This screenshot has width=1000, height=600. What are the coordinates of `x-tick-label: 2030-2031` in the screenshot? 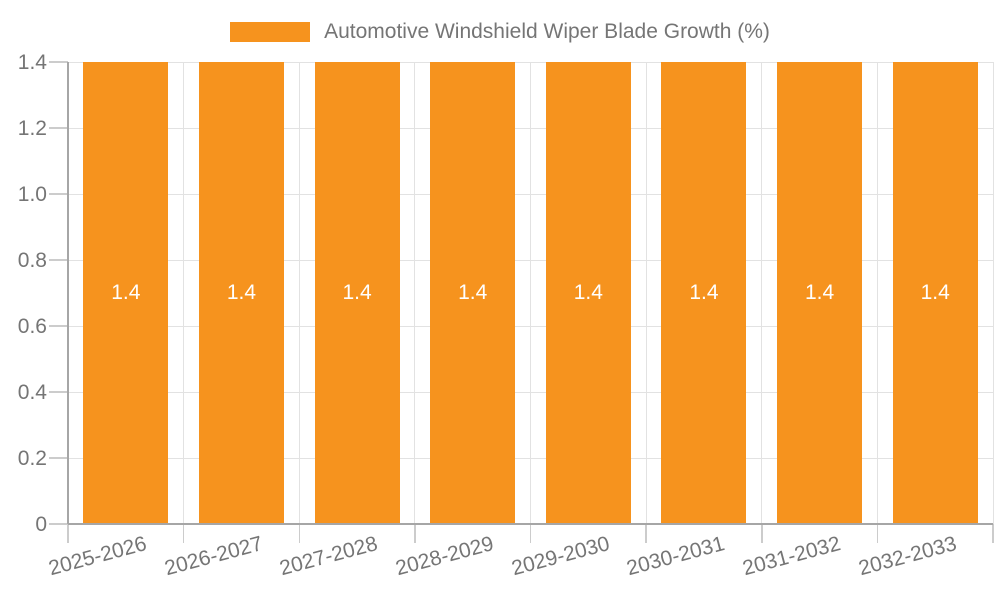 It's located at (676, 556).